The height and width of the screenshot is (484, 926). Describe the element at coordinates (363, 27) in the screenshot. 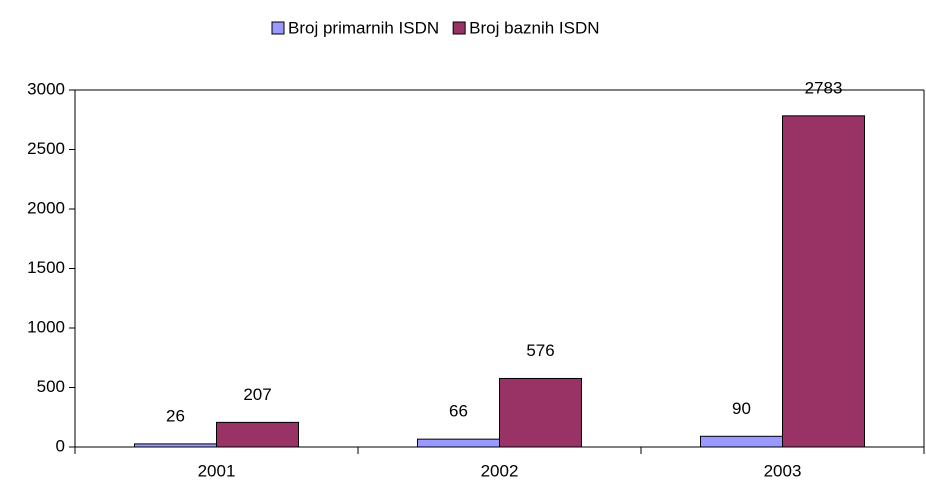

I see `legend-label: Broj primarnih ISDN` at that location.